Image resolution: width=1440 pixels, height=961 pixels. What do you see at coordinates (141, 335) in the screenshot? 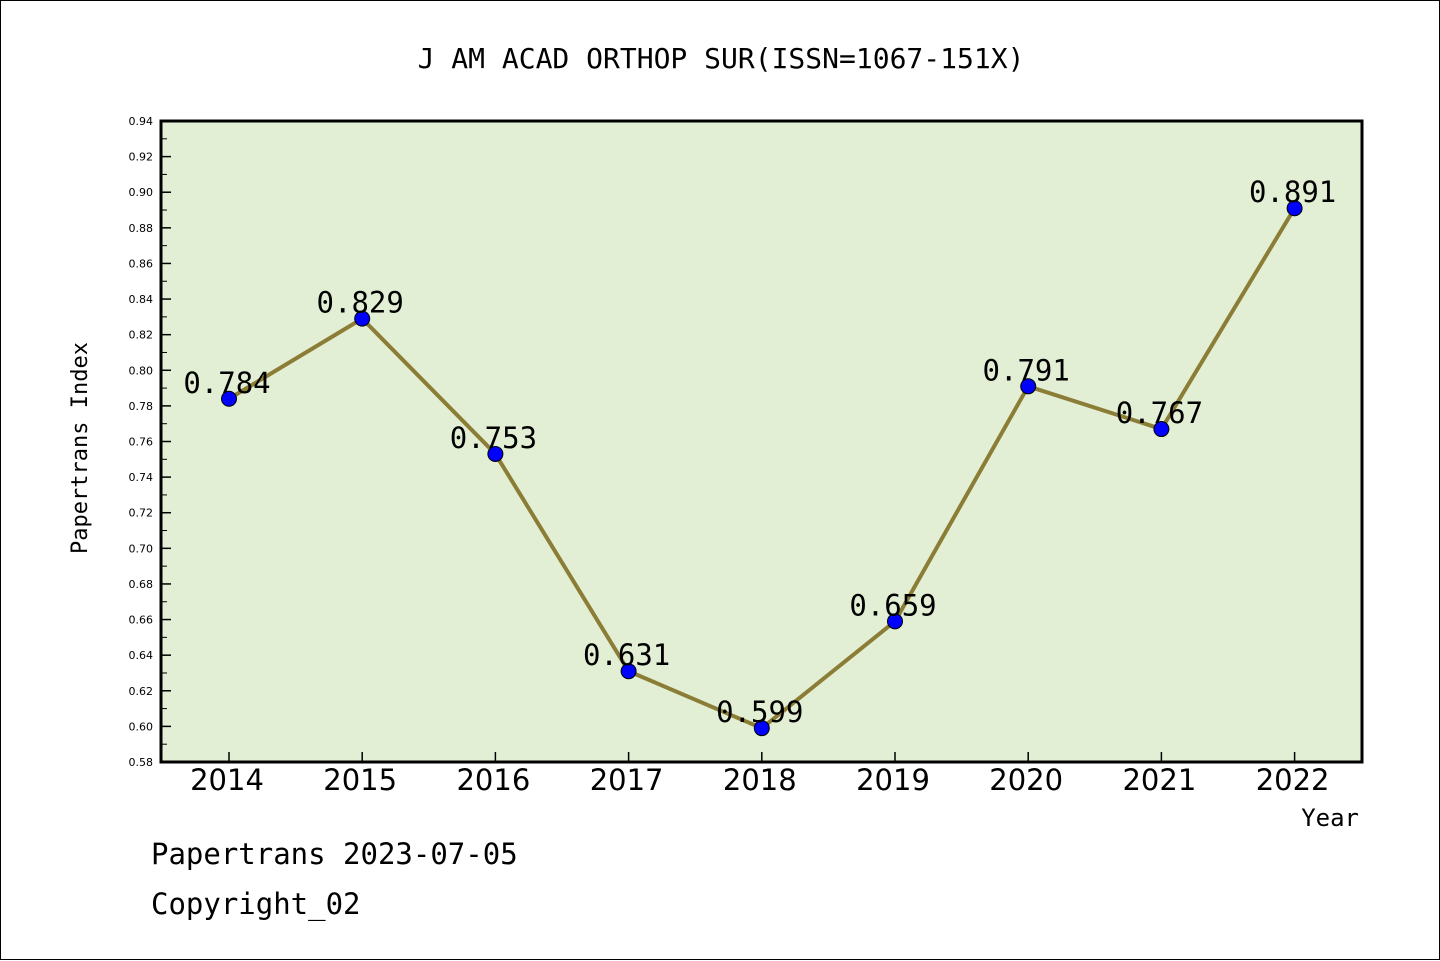
I see `y-tick-label: 0.82` at bounding box center [141, 335].